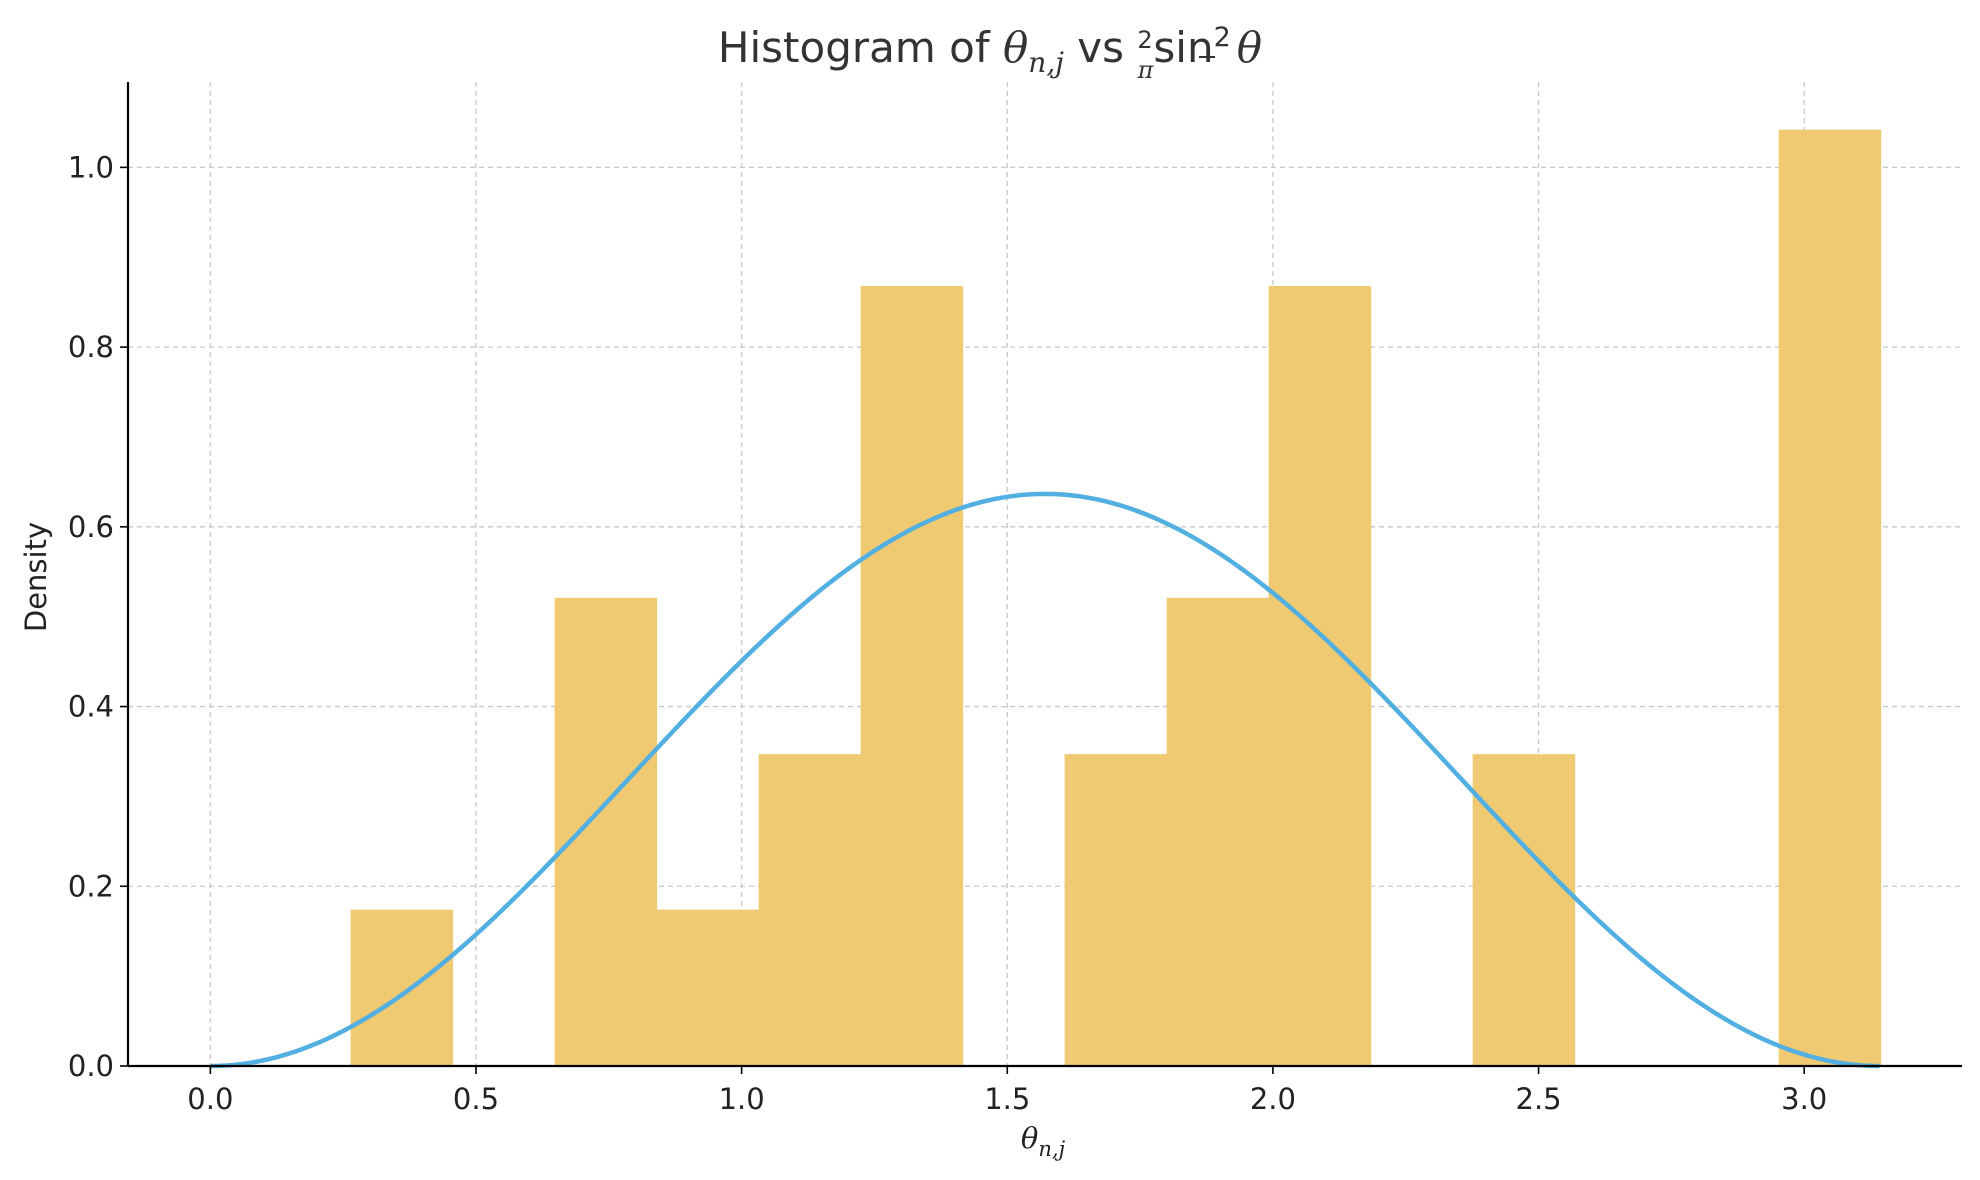 This screenshot has width=1980, height=1180. I want to click on x-tick-labels: 0.0 0.5 1.0 1.5 2.0 2.5 3.0, so click(1007, 1099).